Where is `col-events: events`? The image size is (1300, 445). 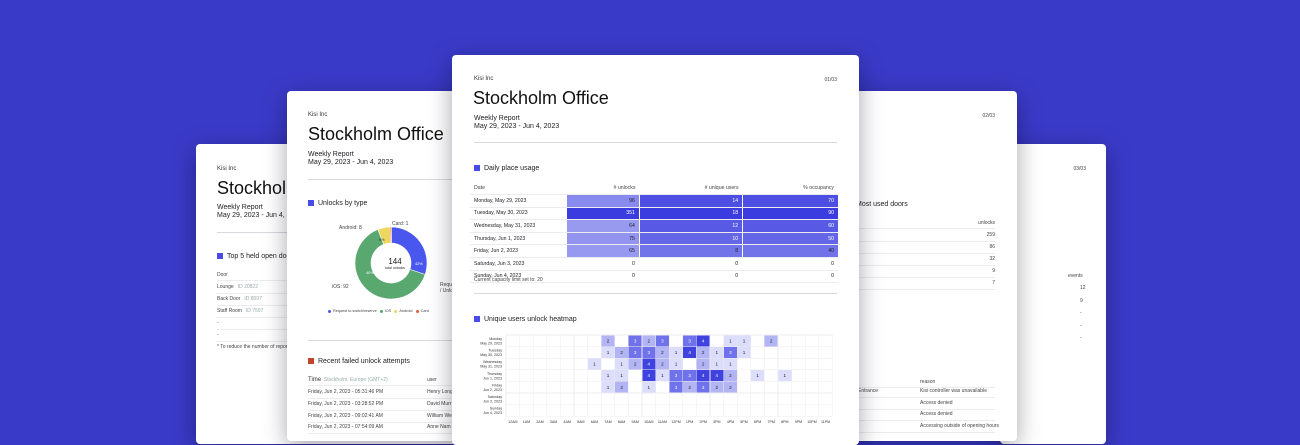
col-events: events is located at coordinates (1075, 276).